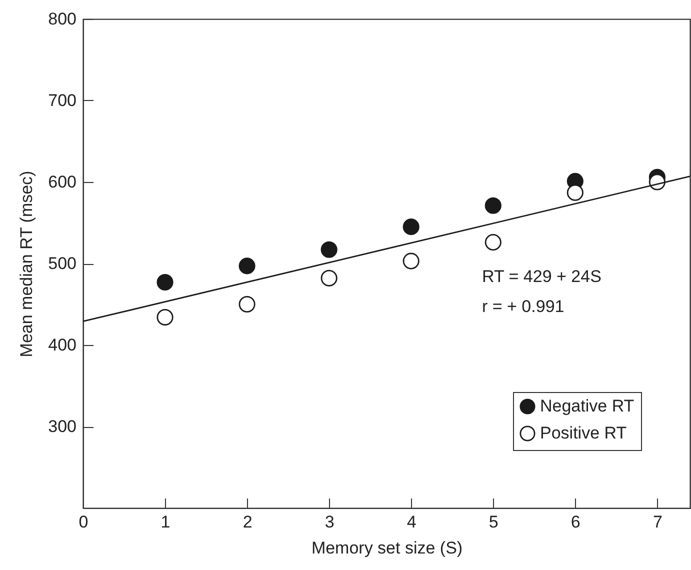 This screenshot has height=570, width=691. Describe the element at coordinates (62, 263) in the screenshot. I see `y-tick-label: 500` at that location.